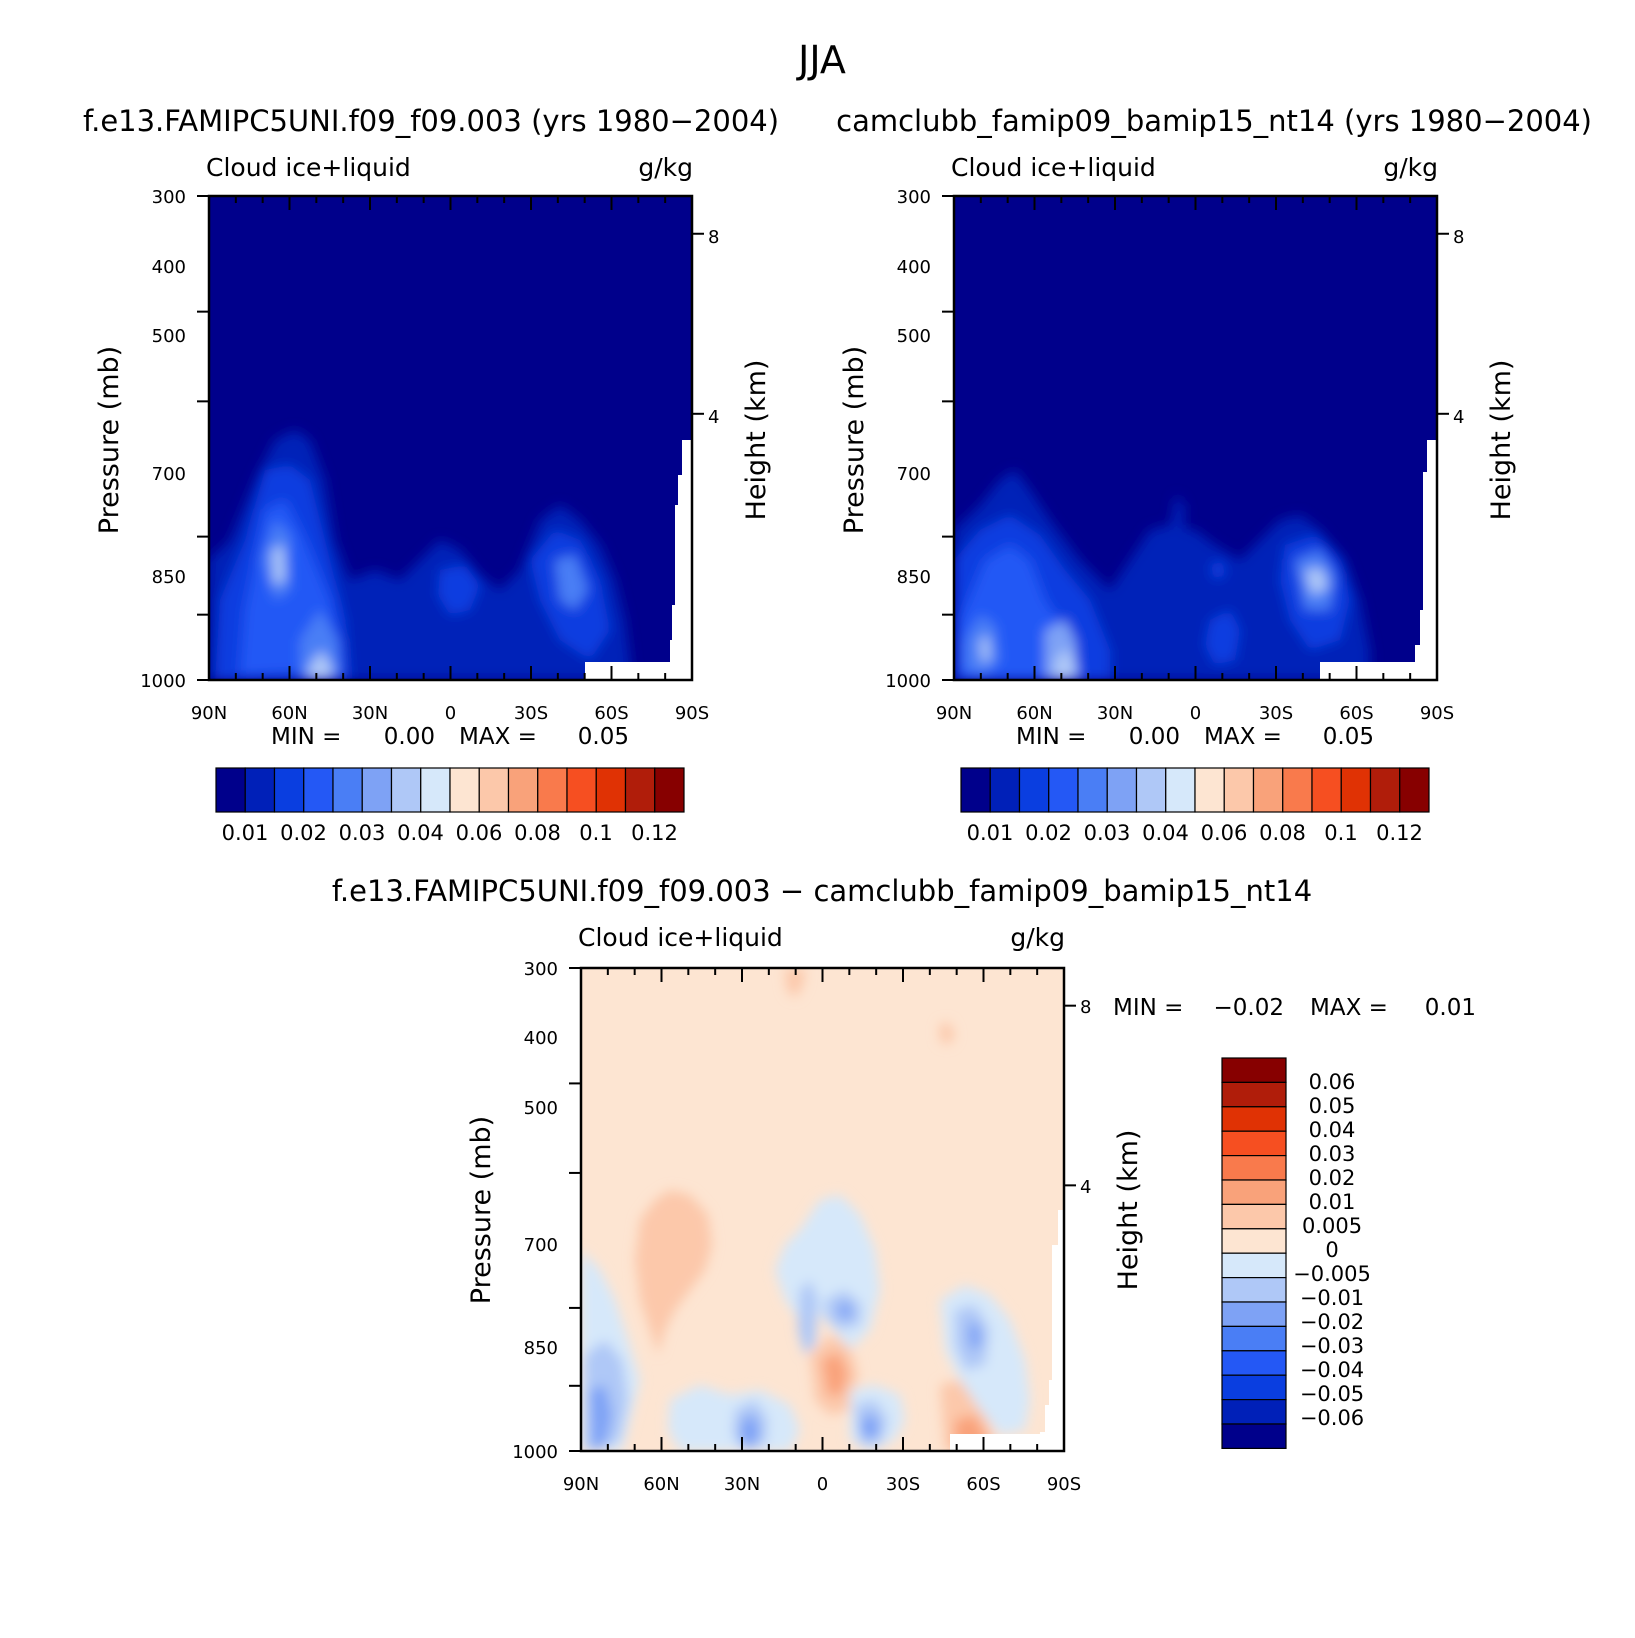 The width and height of the screenshot is (1635, 1638). Describe the element at coordinates (1450, 1008) in the screenshot. I see `max-value: 0.01` at that location.